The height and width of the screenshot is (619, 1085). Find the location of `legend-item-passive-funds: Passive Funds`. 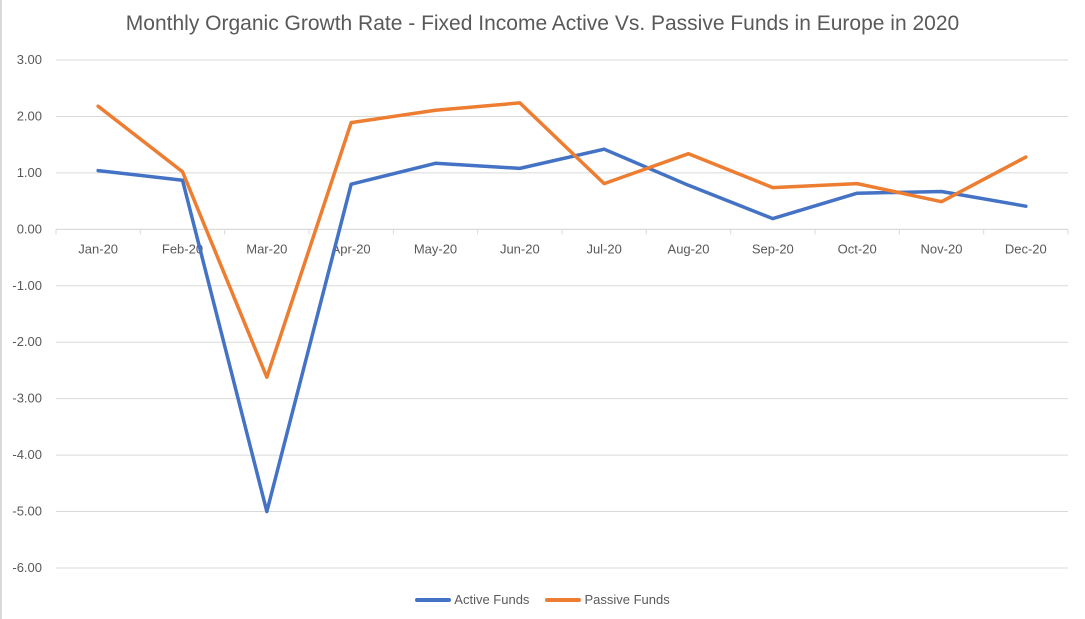

legend-item-passive-funds: Passive Funds is located at coordinates (607, 599).